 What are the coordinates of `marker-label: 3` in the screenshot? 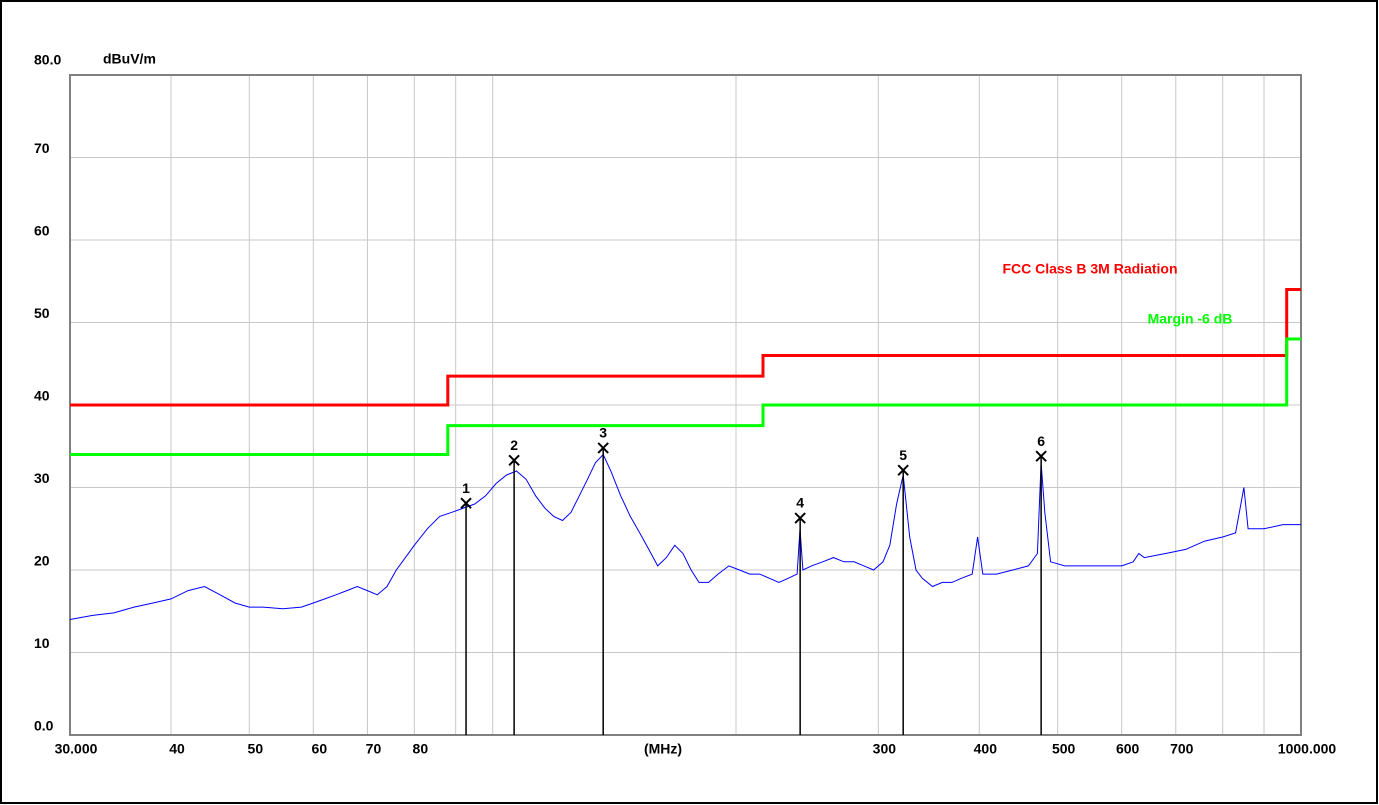 It's located at (603, 433).